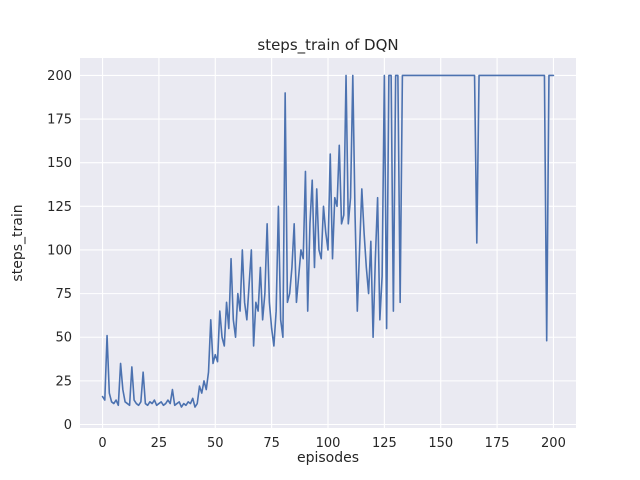 The width and height of the screenshot is (640, 480). What do you see at coordinates (102, 443) in the screenshot?
I see `x-tick-label: 0` at bounding box center [102, 443].